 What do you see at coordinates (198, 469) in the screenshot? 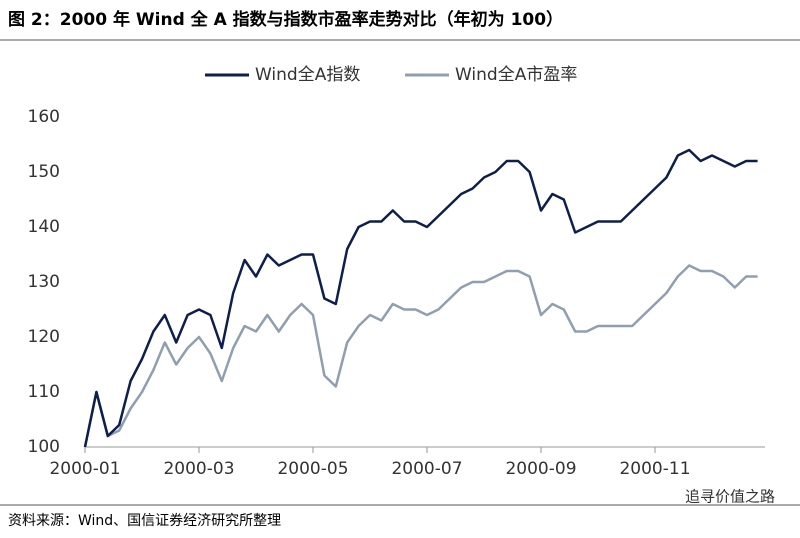
I see `x-tick-label: 2000-03` at bounding box center [198, 469].